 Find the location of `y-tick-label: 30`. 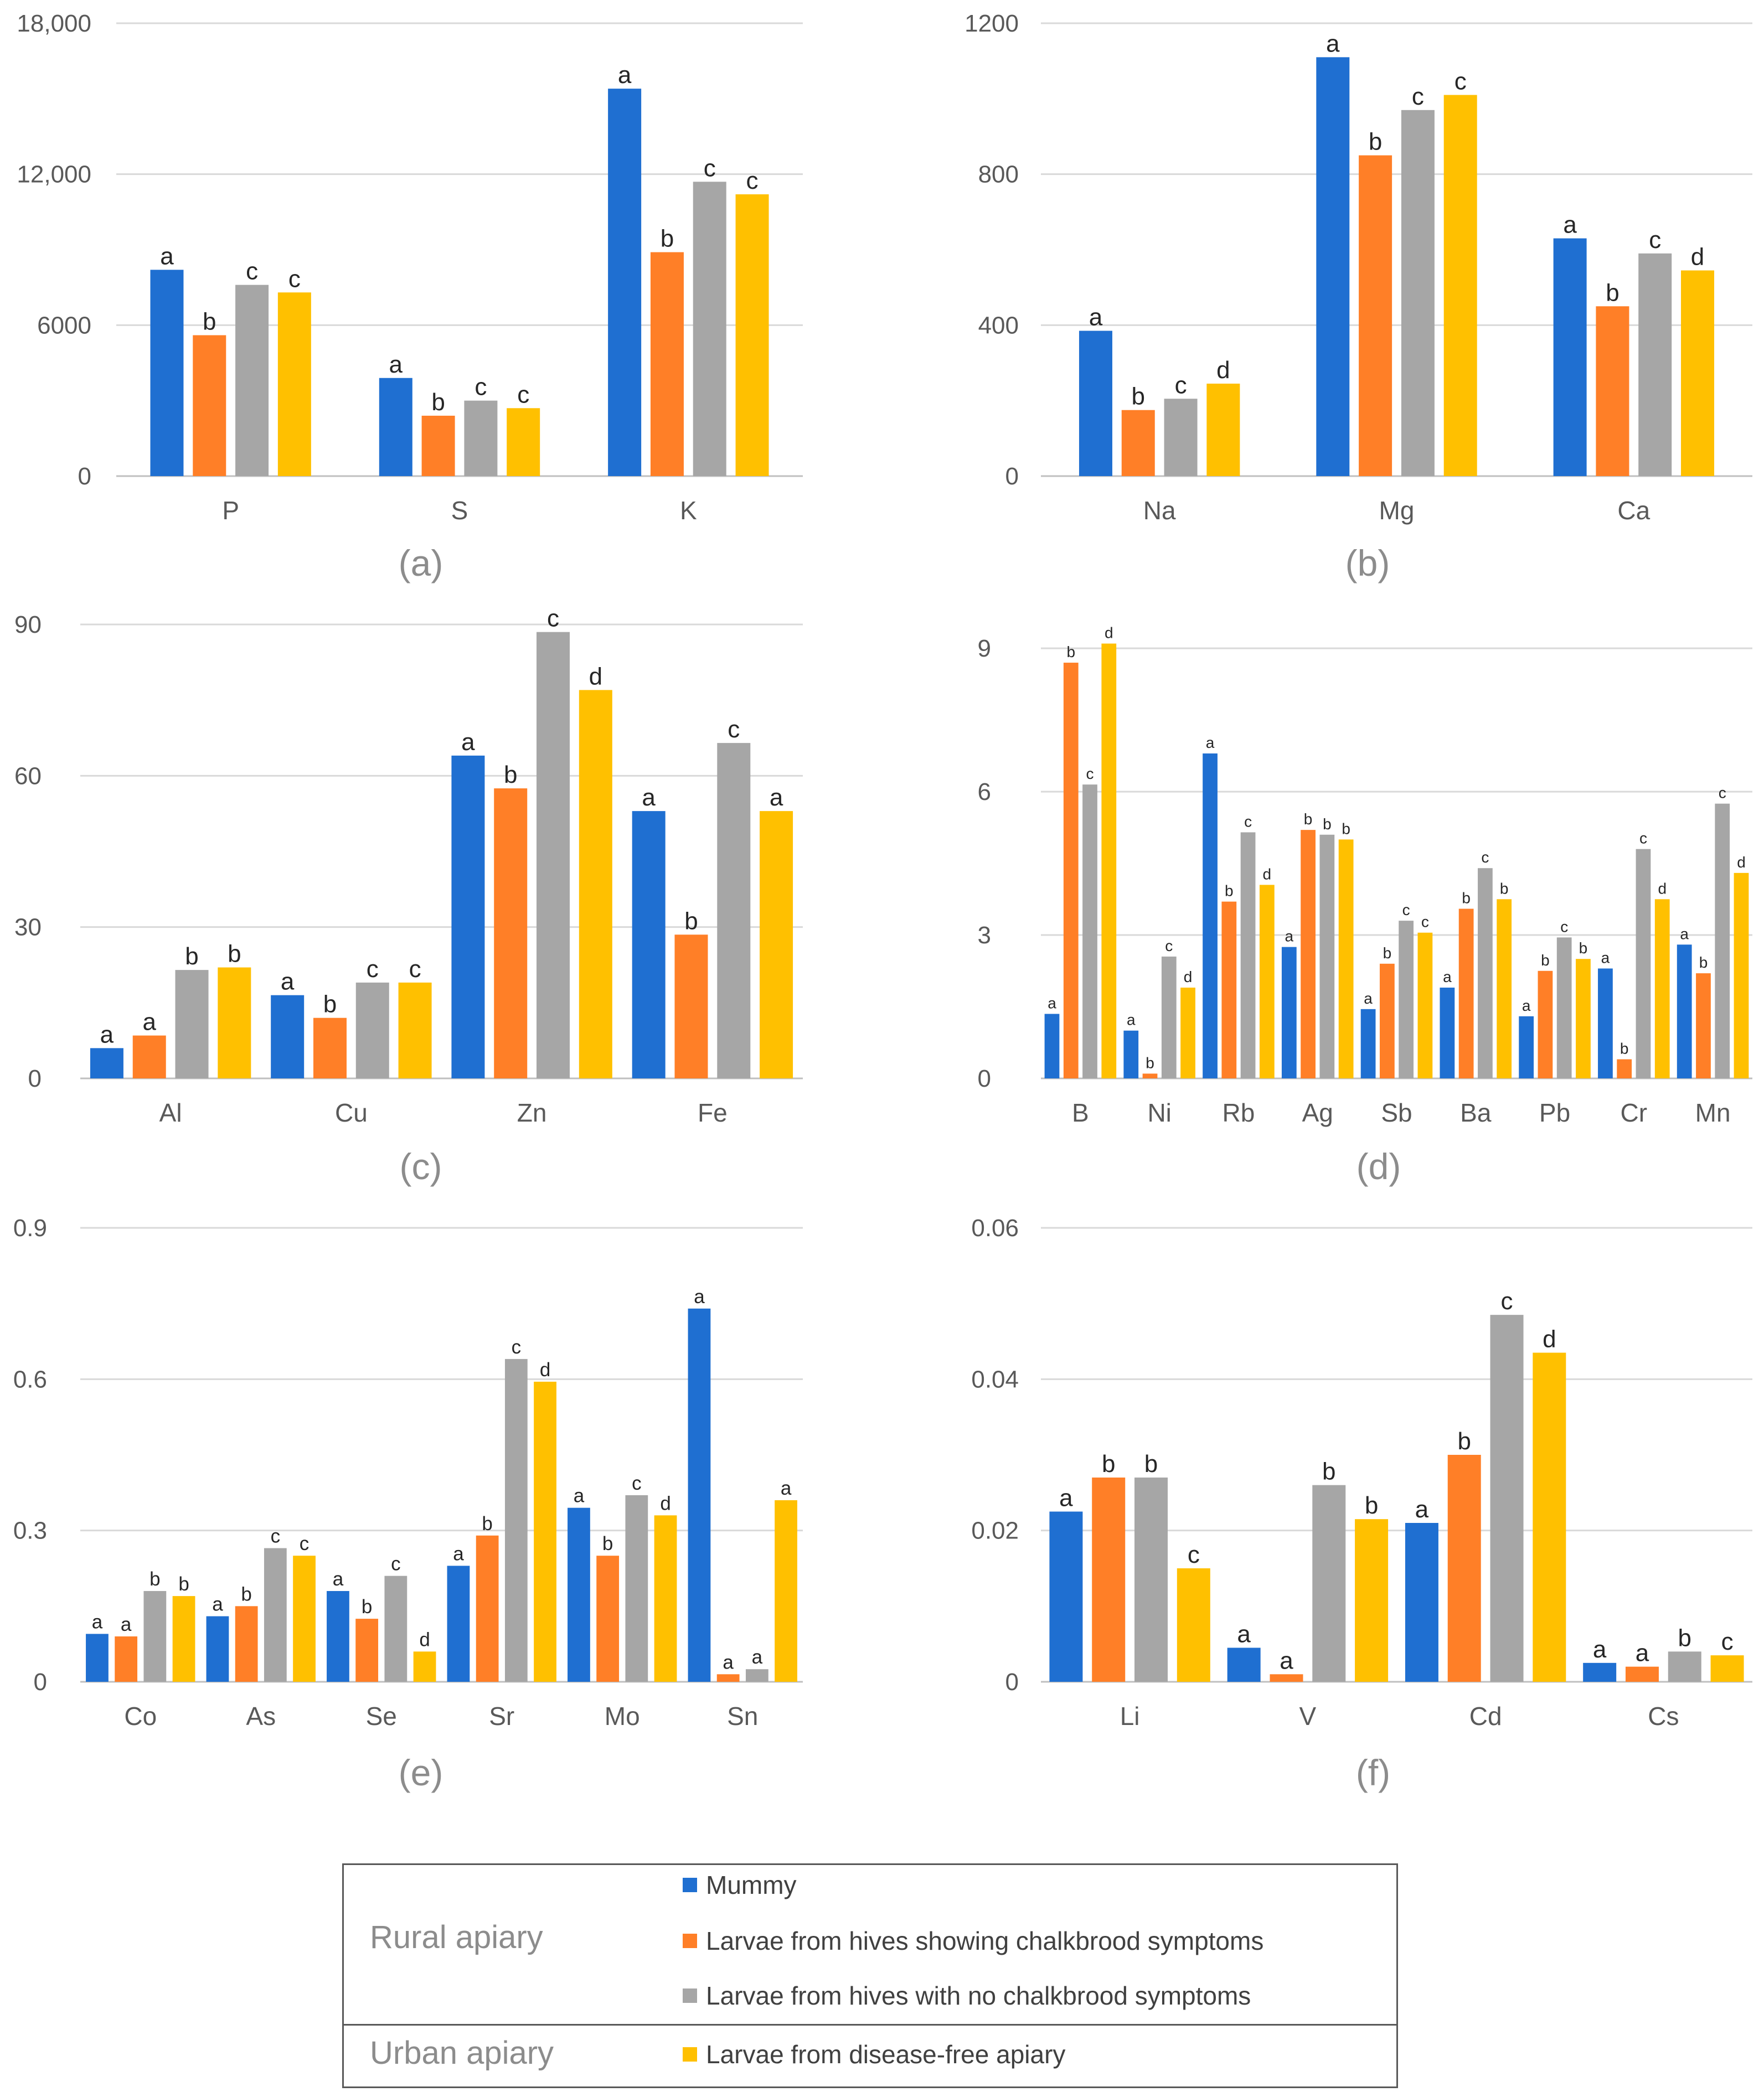

y-tick-label: 30 is located at coordinates (28, 928).